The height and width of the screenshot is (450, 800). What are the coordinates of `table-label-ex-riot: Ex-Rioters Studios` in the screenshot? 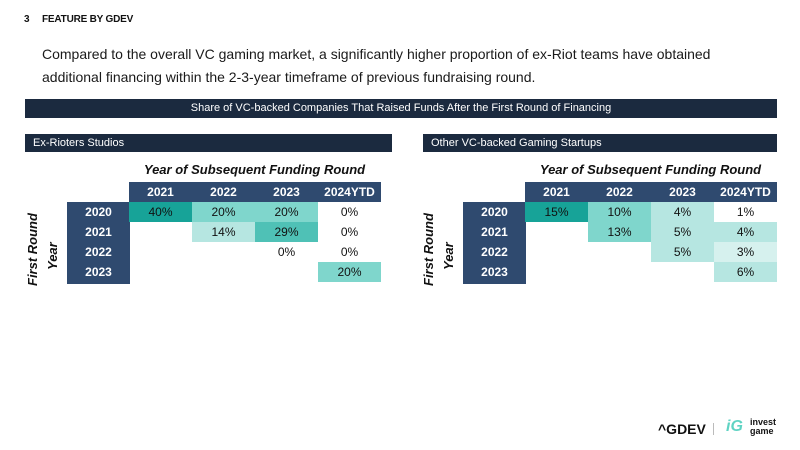 It's located at (208, 143).